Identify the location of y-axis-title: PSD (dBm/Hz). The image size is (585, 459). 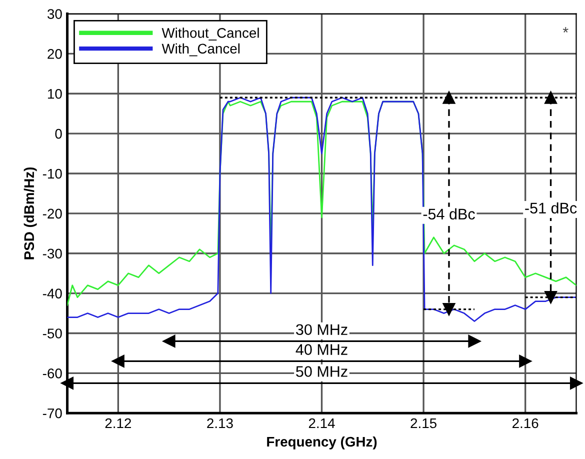
(30, 213).